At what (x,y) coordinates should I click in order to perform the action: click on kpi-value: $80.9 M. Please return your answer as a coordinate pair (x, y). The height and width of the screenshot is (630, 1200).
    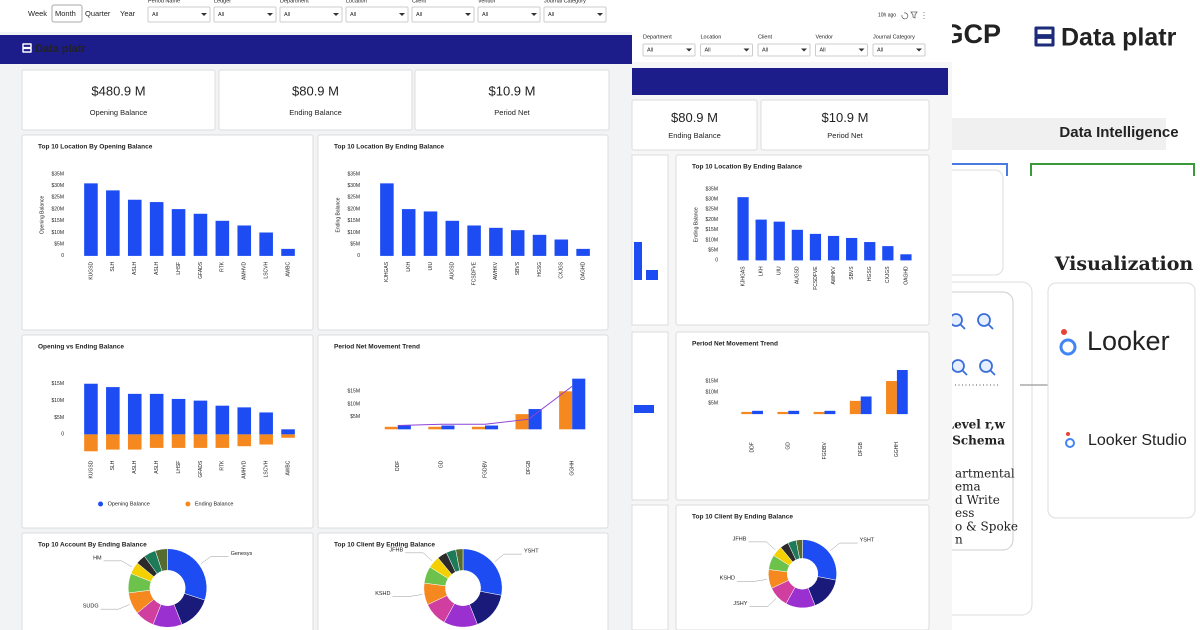
    Looking at the image, I should click on (315, 91).